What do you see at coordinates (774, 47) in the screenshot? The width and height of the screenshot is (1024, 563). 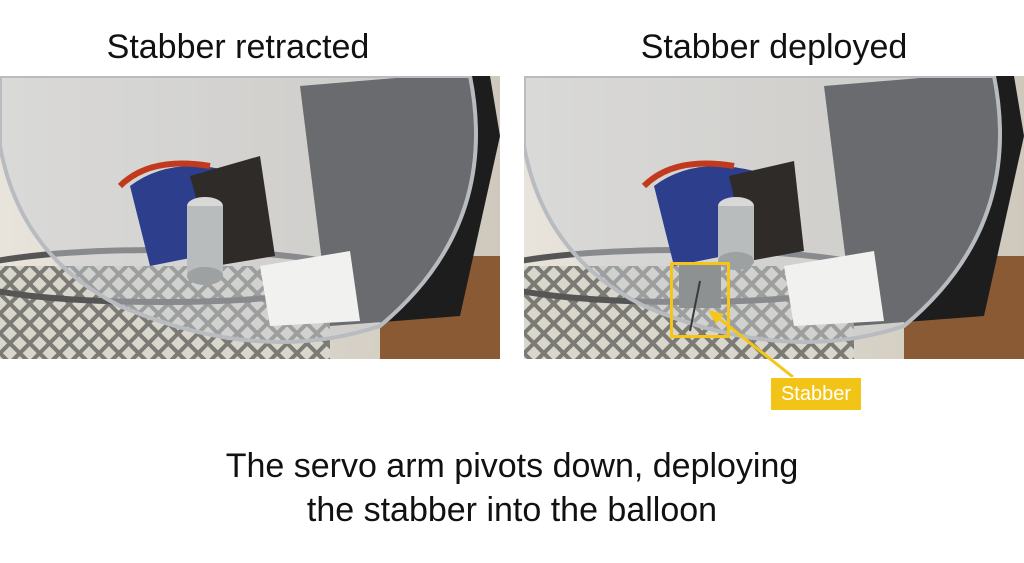 I see `right-panel-heading: Stabber deployed` at bounding box center [774, 47].